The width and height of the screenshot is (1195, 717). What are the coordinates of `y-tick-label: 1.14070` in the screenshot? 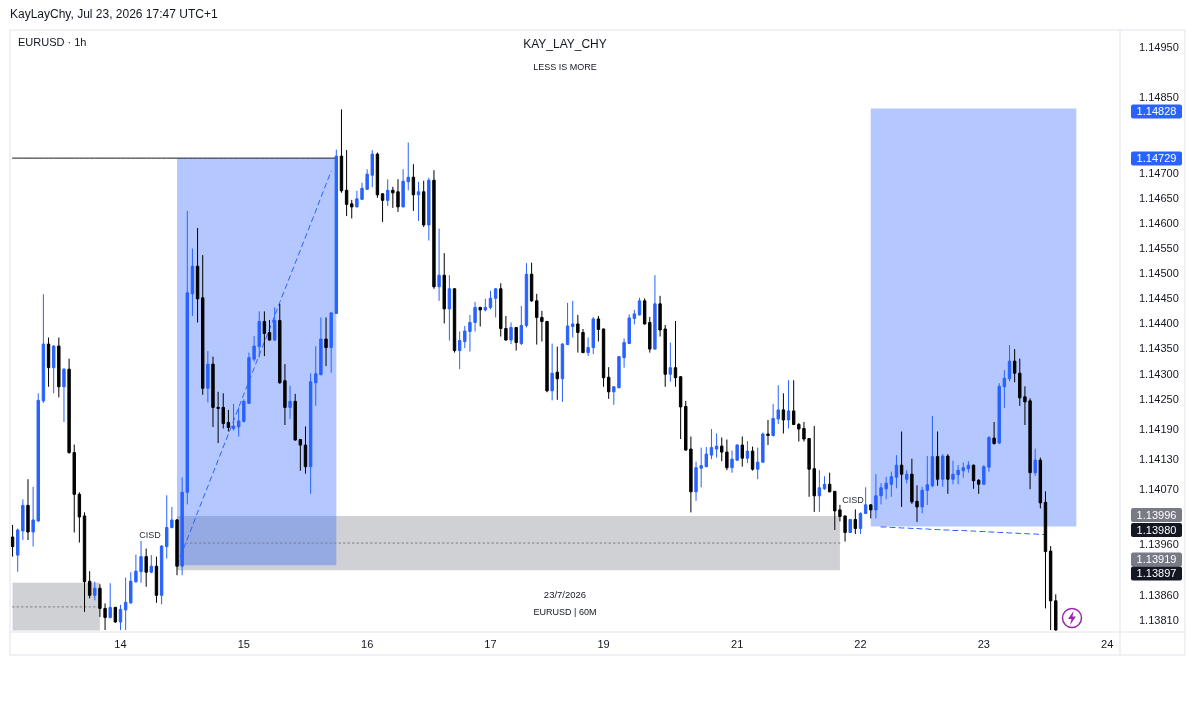 It's located at (1159, 489).